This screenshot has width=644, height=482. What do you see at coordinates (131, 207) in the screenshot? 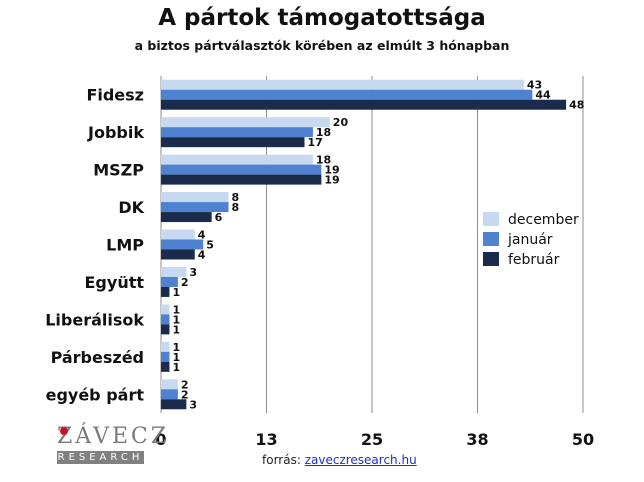
I see `category-label: DK` at bounding box center [131, 207].